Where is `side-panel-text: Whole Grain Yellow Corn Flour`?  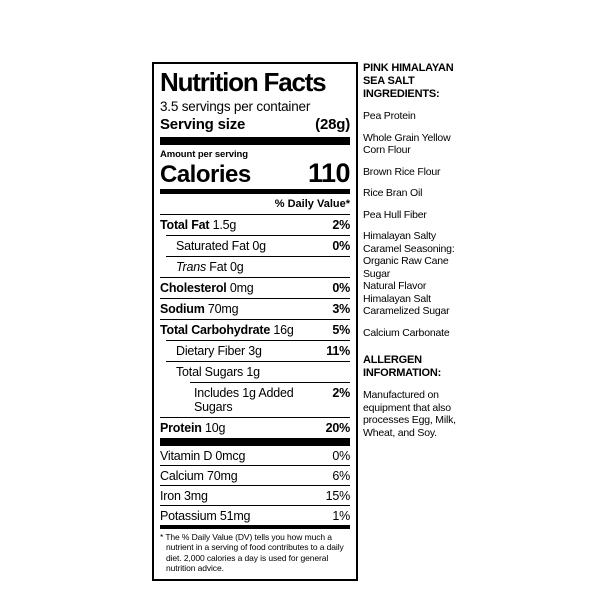
side-panel-text: Whole Grain Yellow Corn Flour is located at coordinates (414, 144).